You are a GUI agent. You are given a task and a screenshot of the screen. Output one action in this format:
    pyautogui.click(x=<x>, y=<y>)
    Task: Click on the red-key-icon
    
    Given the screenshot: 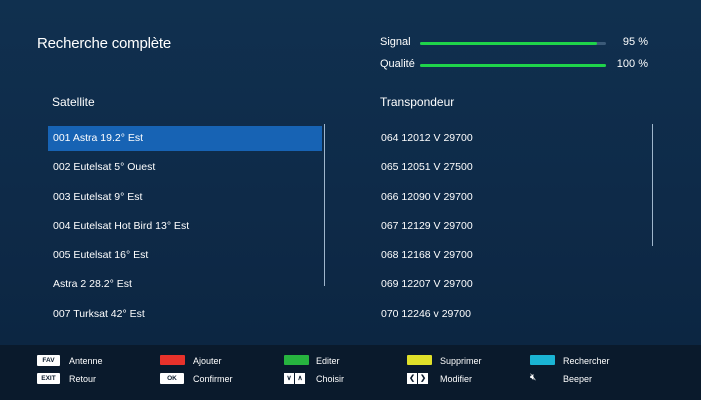 What is the action you would take?
    pyautogui.click(x=172, y=360)
    